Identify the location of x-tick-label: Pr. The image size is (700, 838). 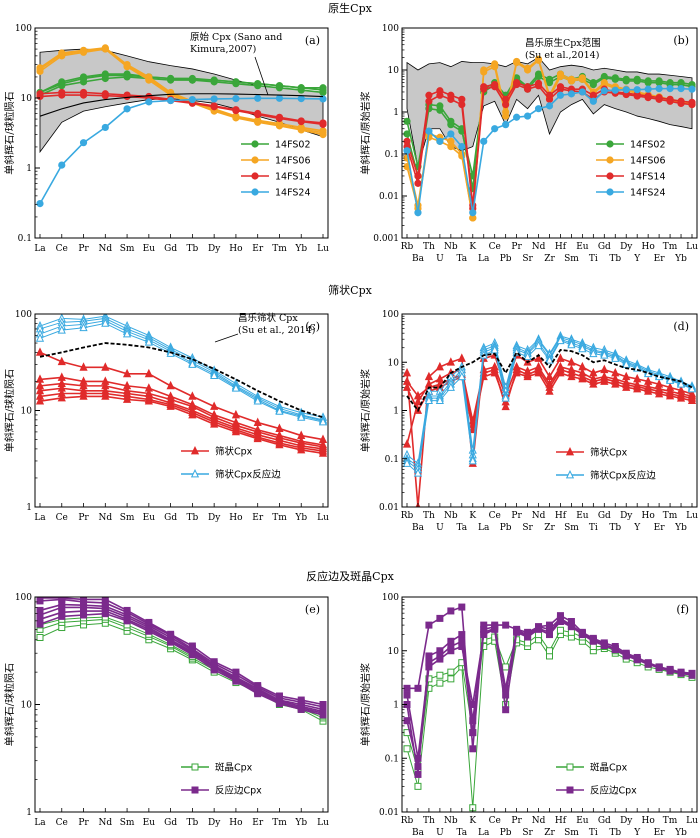
(516, 516).